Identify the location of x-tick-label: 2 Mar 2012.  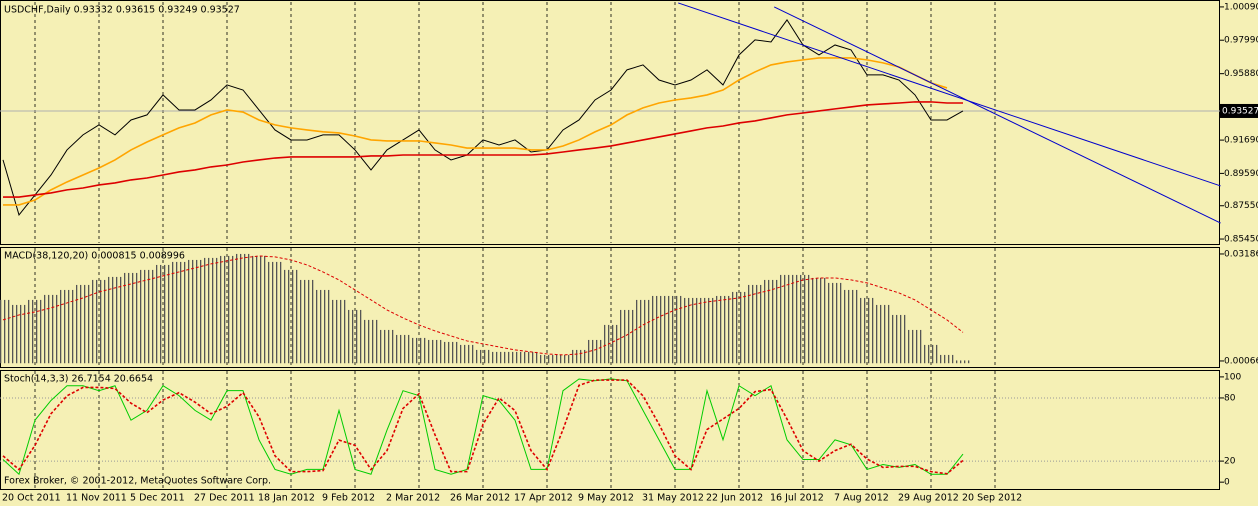
(413, 498).